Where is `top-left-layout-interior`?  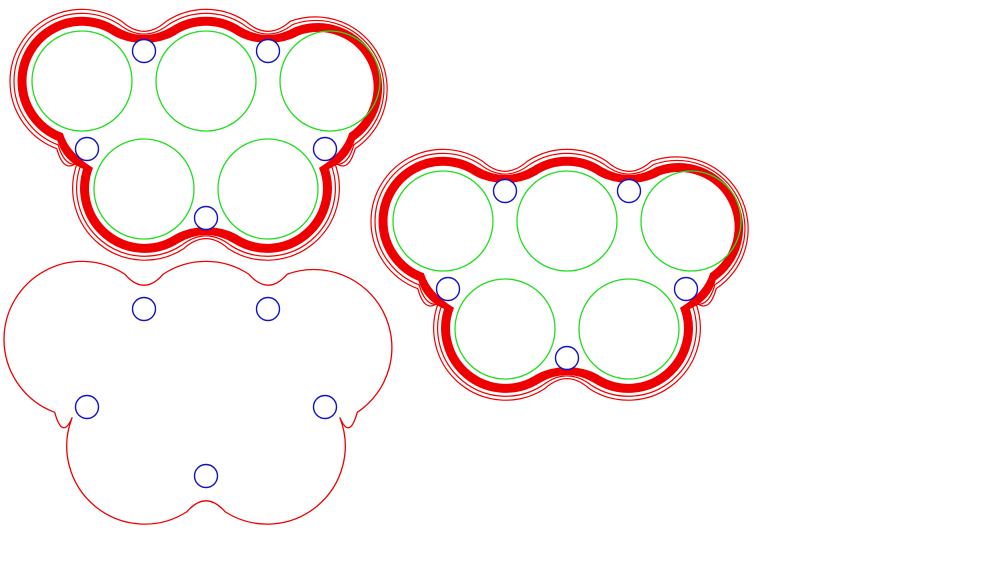
top-left-layout-interior is located at coordinates (200, 135).